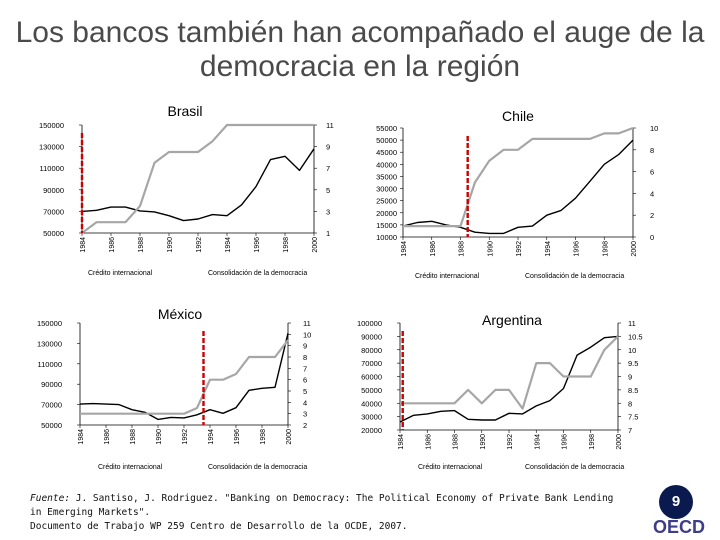 The image size is (720, 540). I want to click on brasil-right-tick-label: 5, so click(328, 190).